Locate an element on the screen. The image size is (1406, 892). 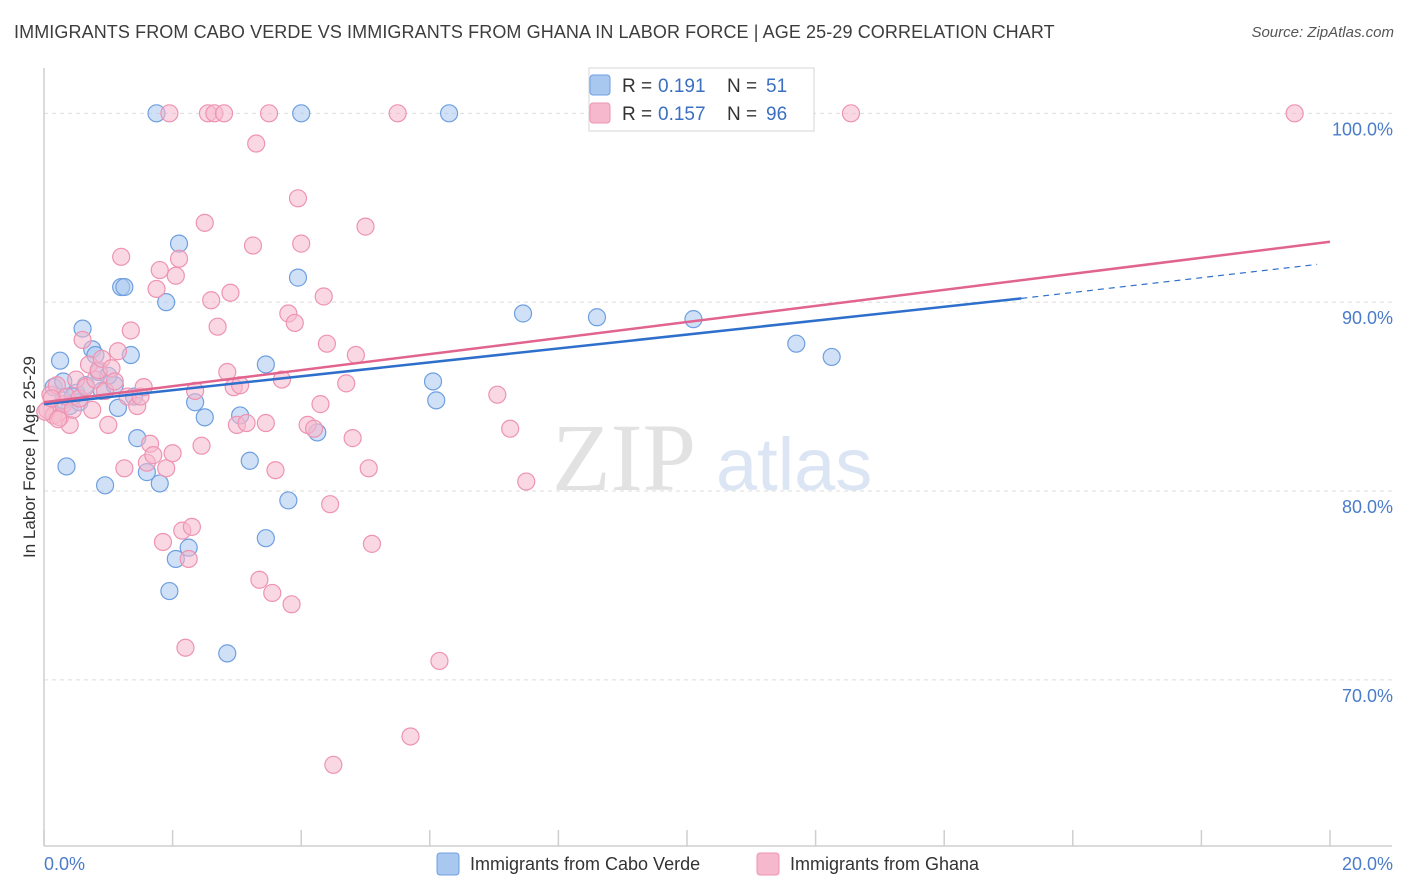
y-tick-label: 100.0% is located at coordinates (1362, 129).